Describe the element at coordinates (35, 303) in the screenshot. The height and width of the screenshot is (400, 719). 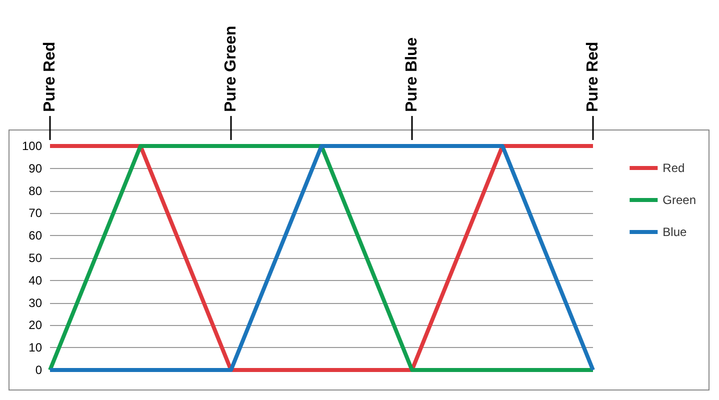
I see `y-tick-label: 30` at that location.